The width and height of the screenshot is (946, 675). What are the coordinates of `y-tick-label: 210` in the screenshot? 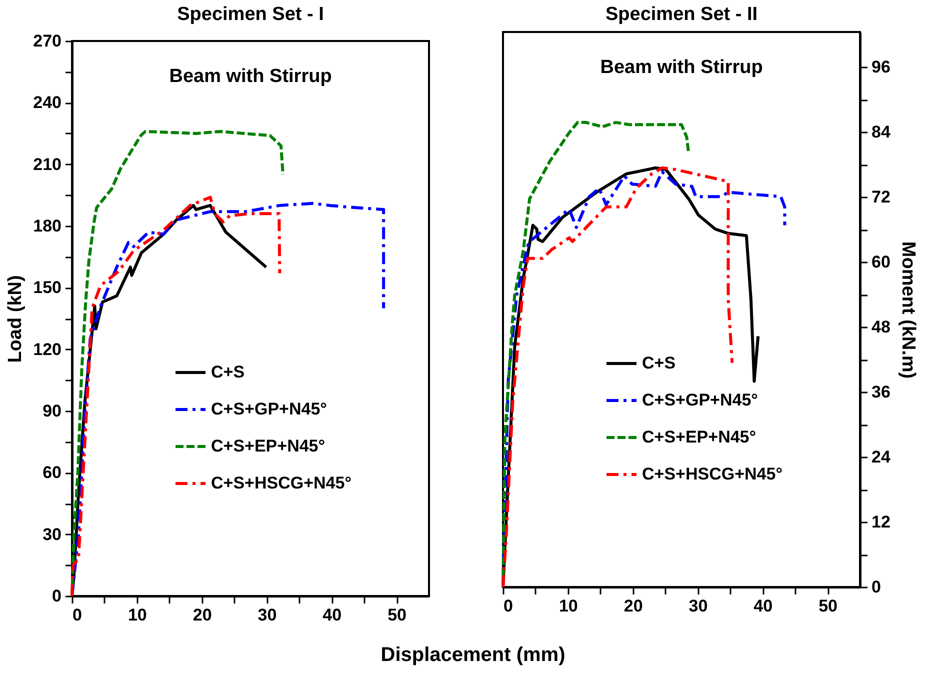 It's located at (47, 164).